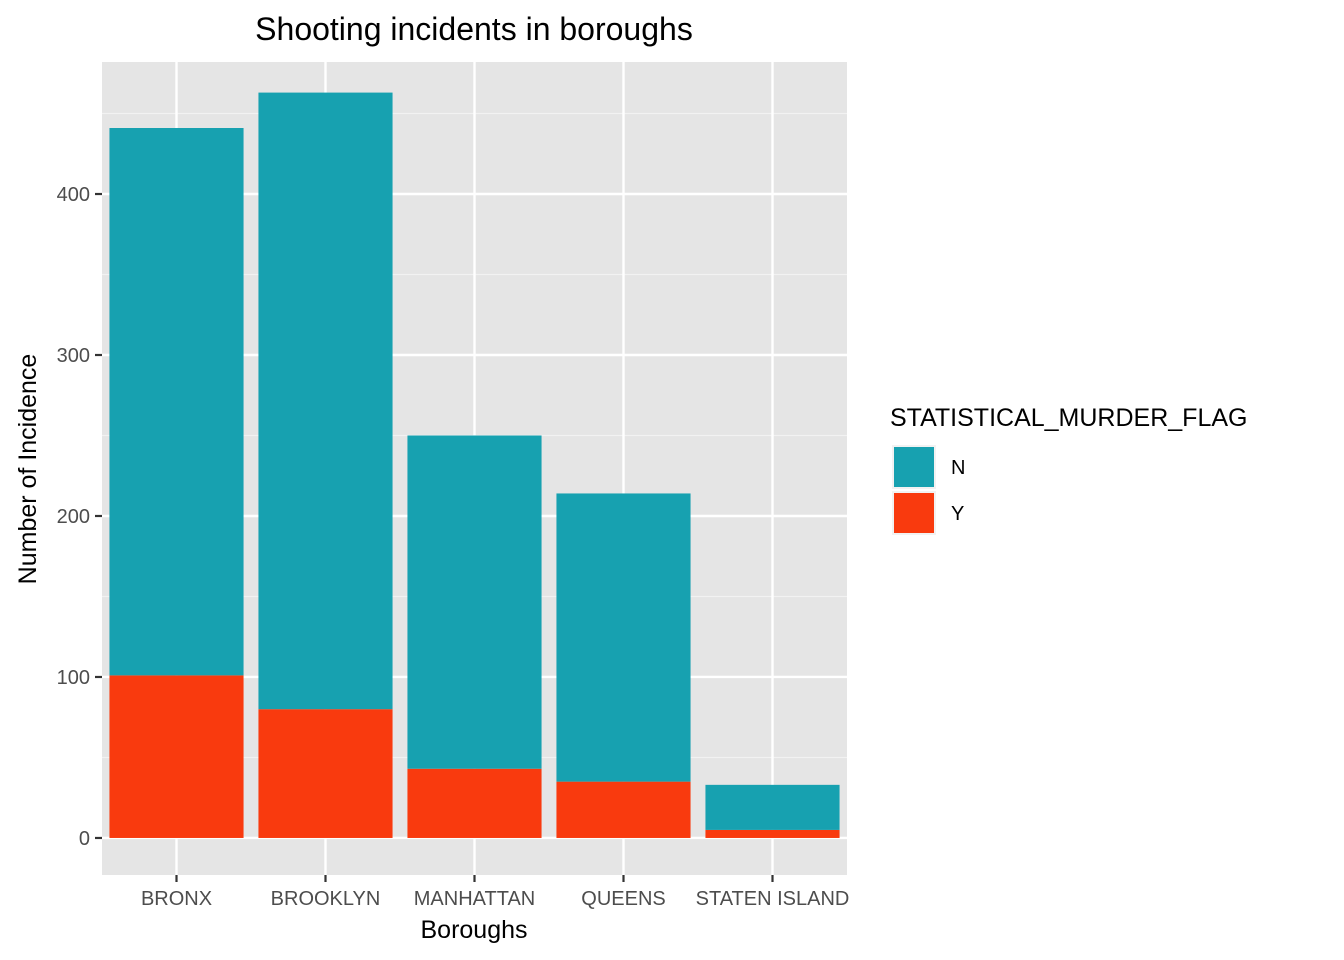  Describe the element at coordinates (1068, 469) in the screenshot. I see `legend: STATISTICAL_MURDER_FLAG NY` at that location.